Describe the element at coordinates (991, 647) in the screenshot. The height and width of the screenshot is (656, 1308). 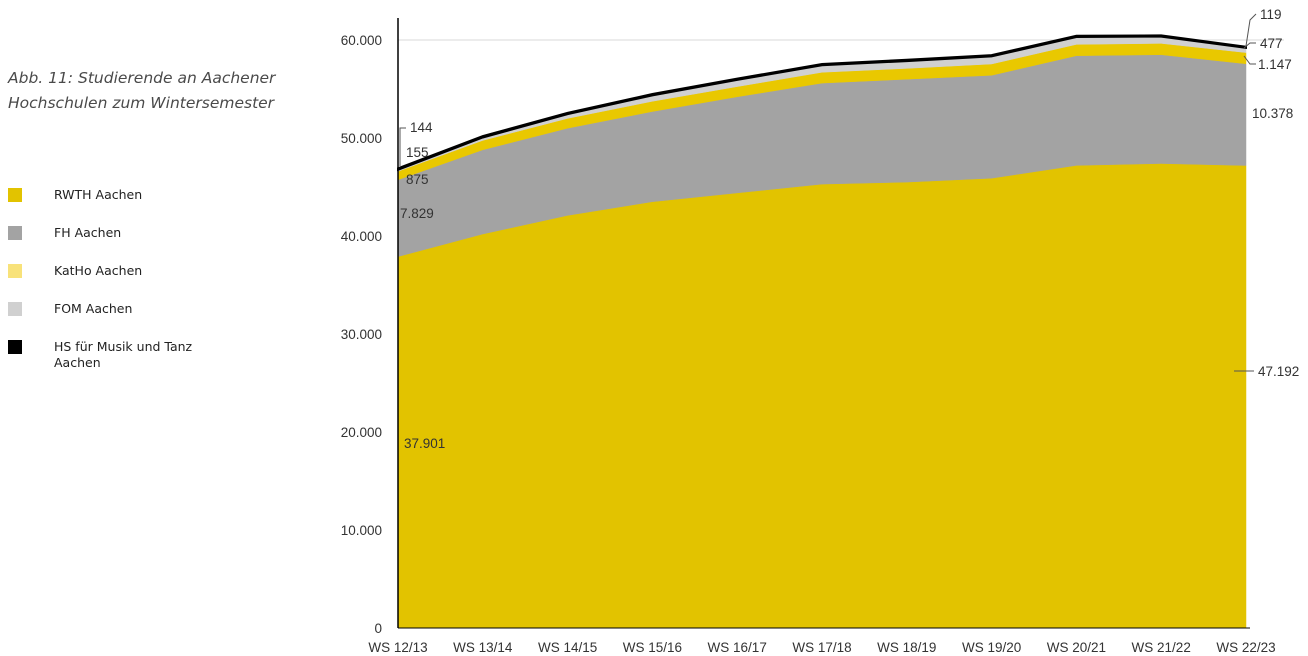
I see `x-tick-label-7: WS 19/20` at that location.